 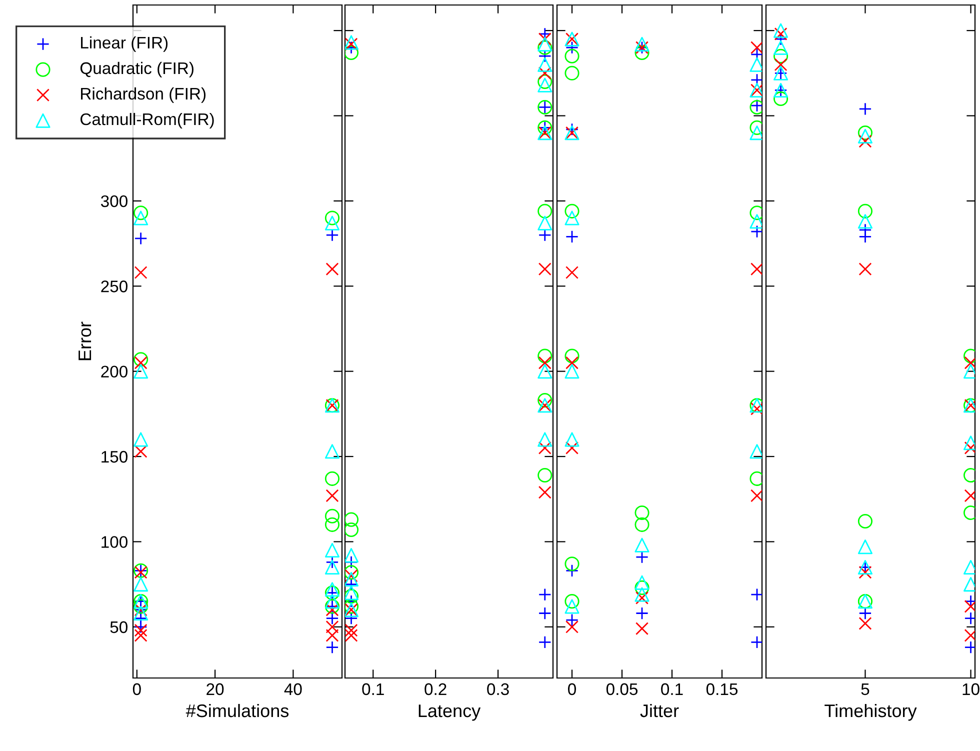 I want to click on x-tick-label: 10, so click(x=971, y=689).